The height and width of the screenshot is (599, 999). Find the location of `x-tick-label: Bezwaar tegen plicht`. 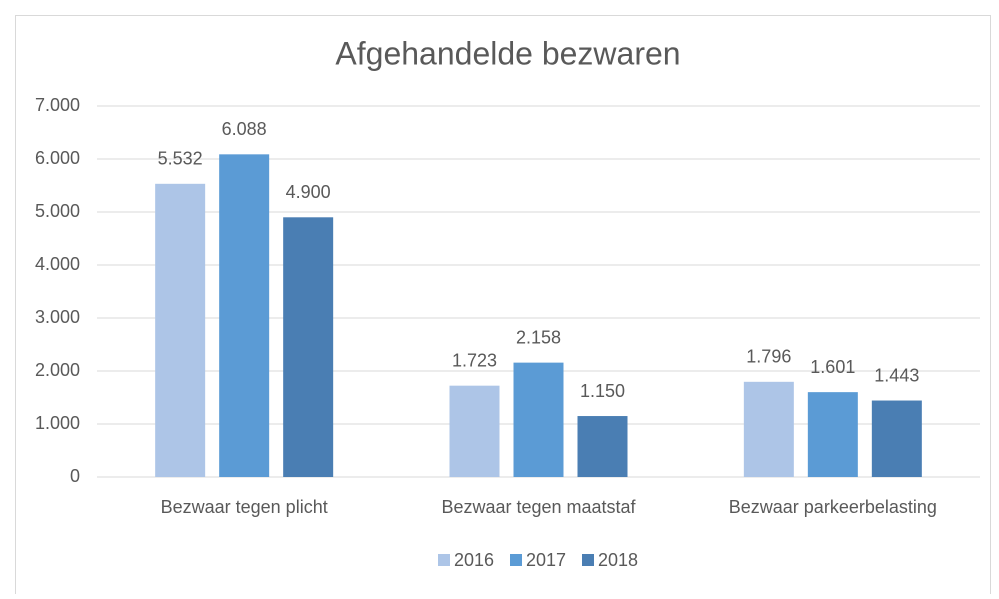

x-tick-label: Bezwaar tegen plicht is located at coordinates (244, 507).